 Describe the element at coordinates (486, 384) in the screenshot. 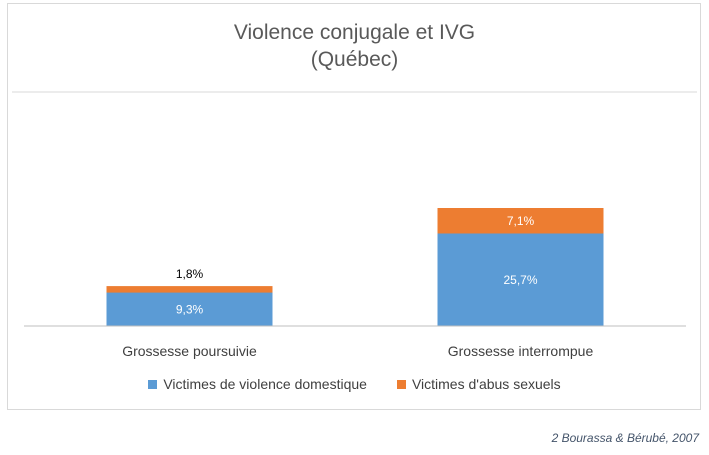

I see `legend-label-sexual-abuse: Victimes d'abus sexuels` at that location.